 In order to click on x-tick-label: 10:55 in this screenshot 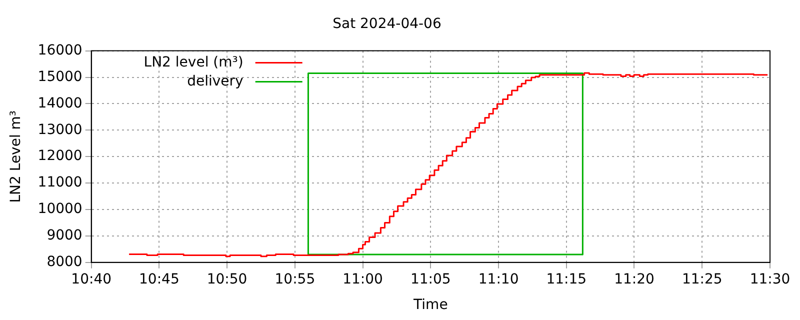, I will do `click(295, 279)`.